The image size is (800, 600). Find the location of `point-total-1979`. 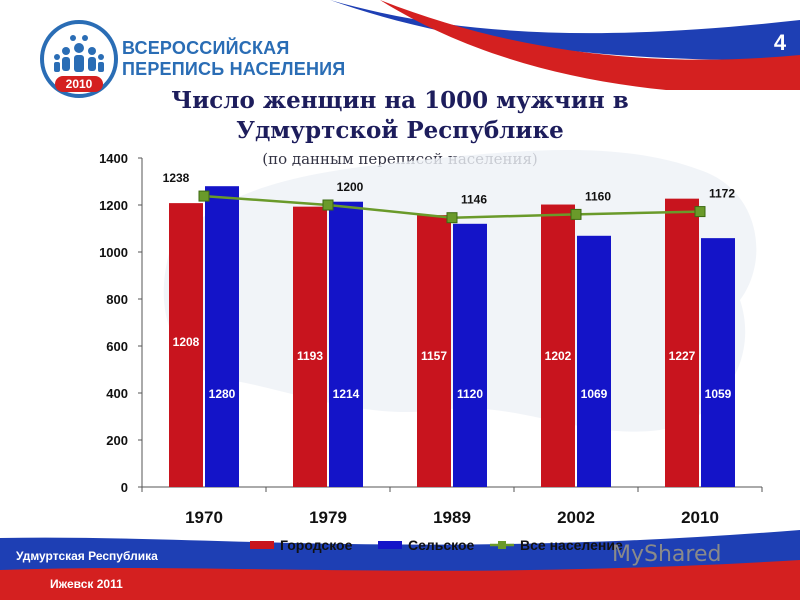

point-total-1979 is located at coordinates (328, 205).